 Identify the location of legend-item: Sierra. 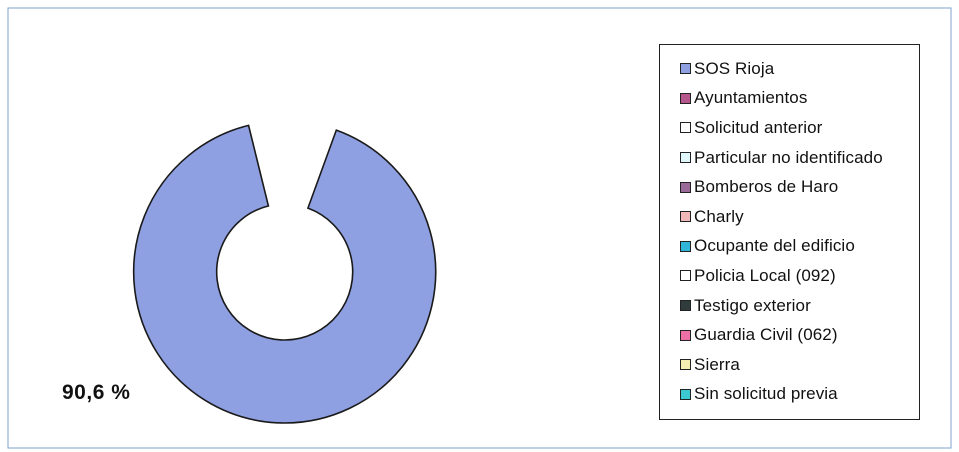
(799, 365).